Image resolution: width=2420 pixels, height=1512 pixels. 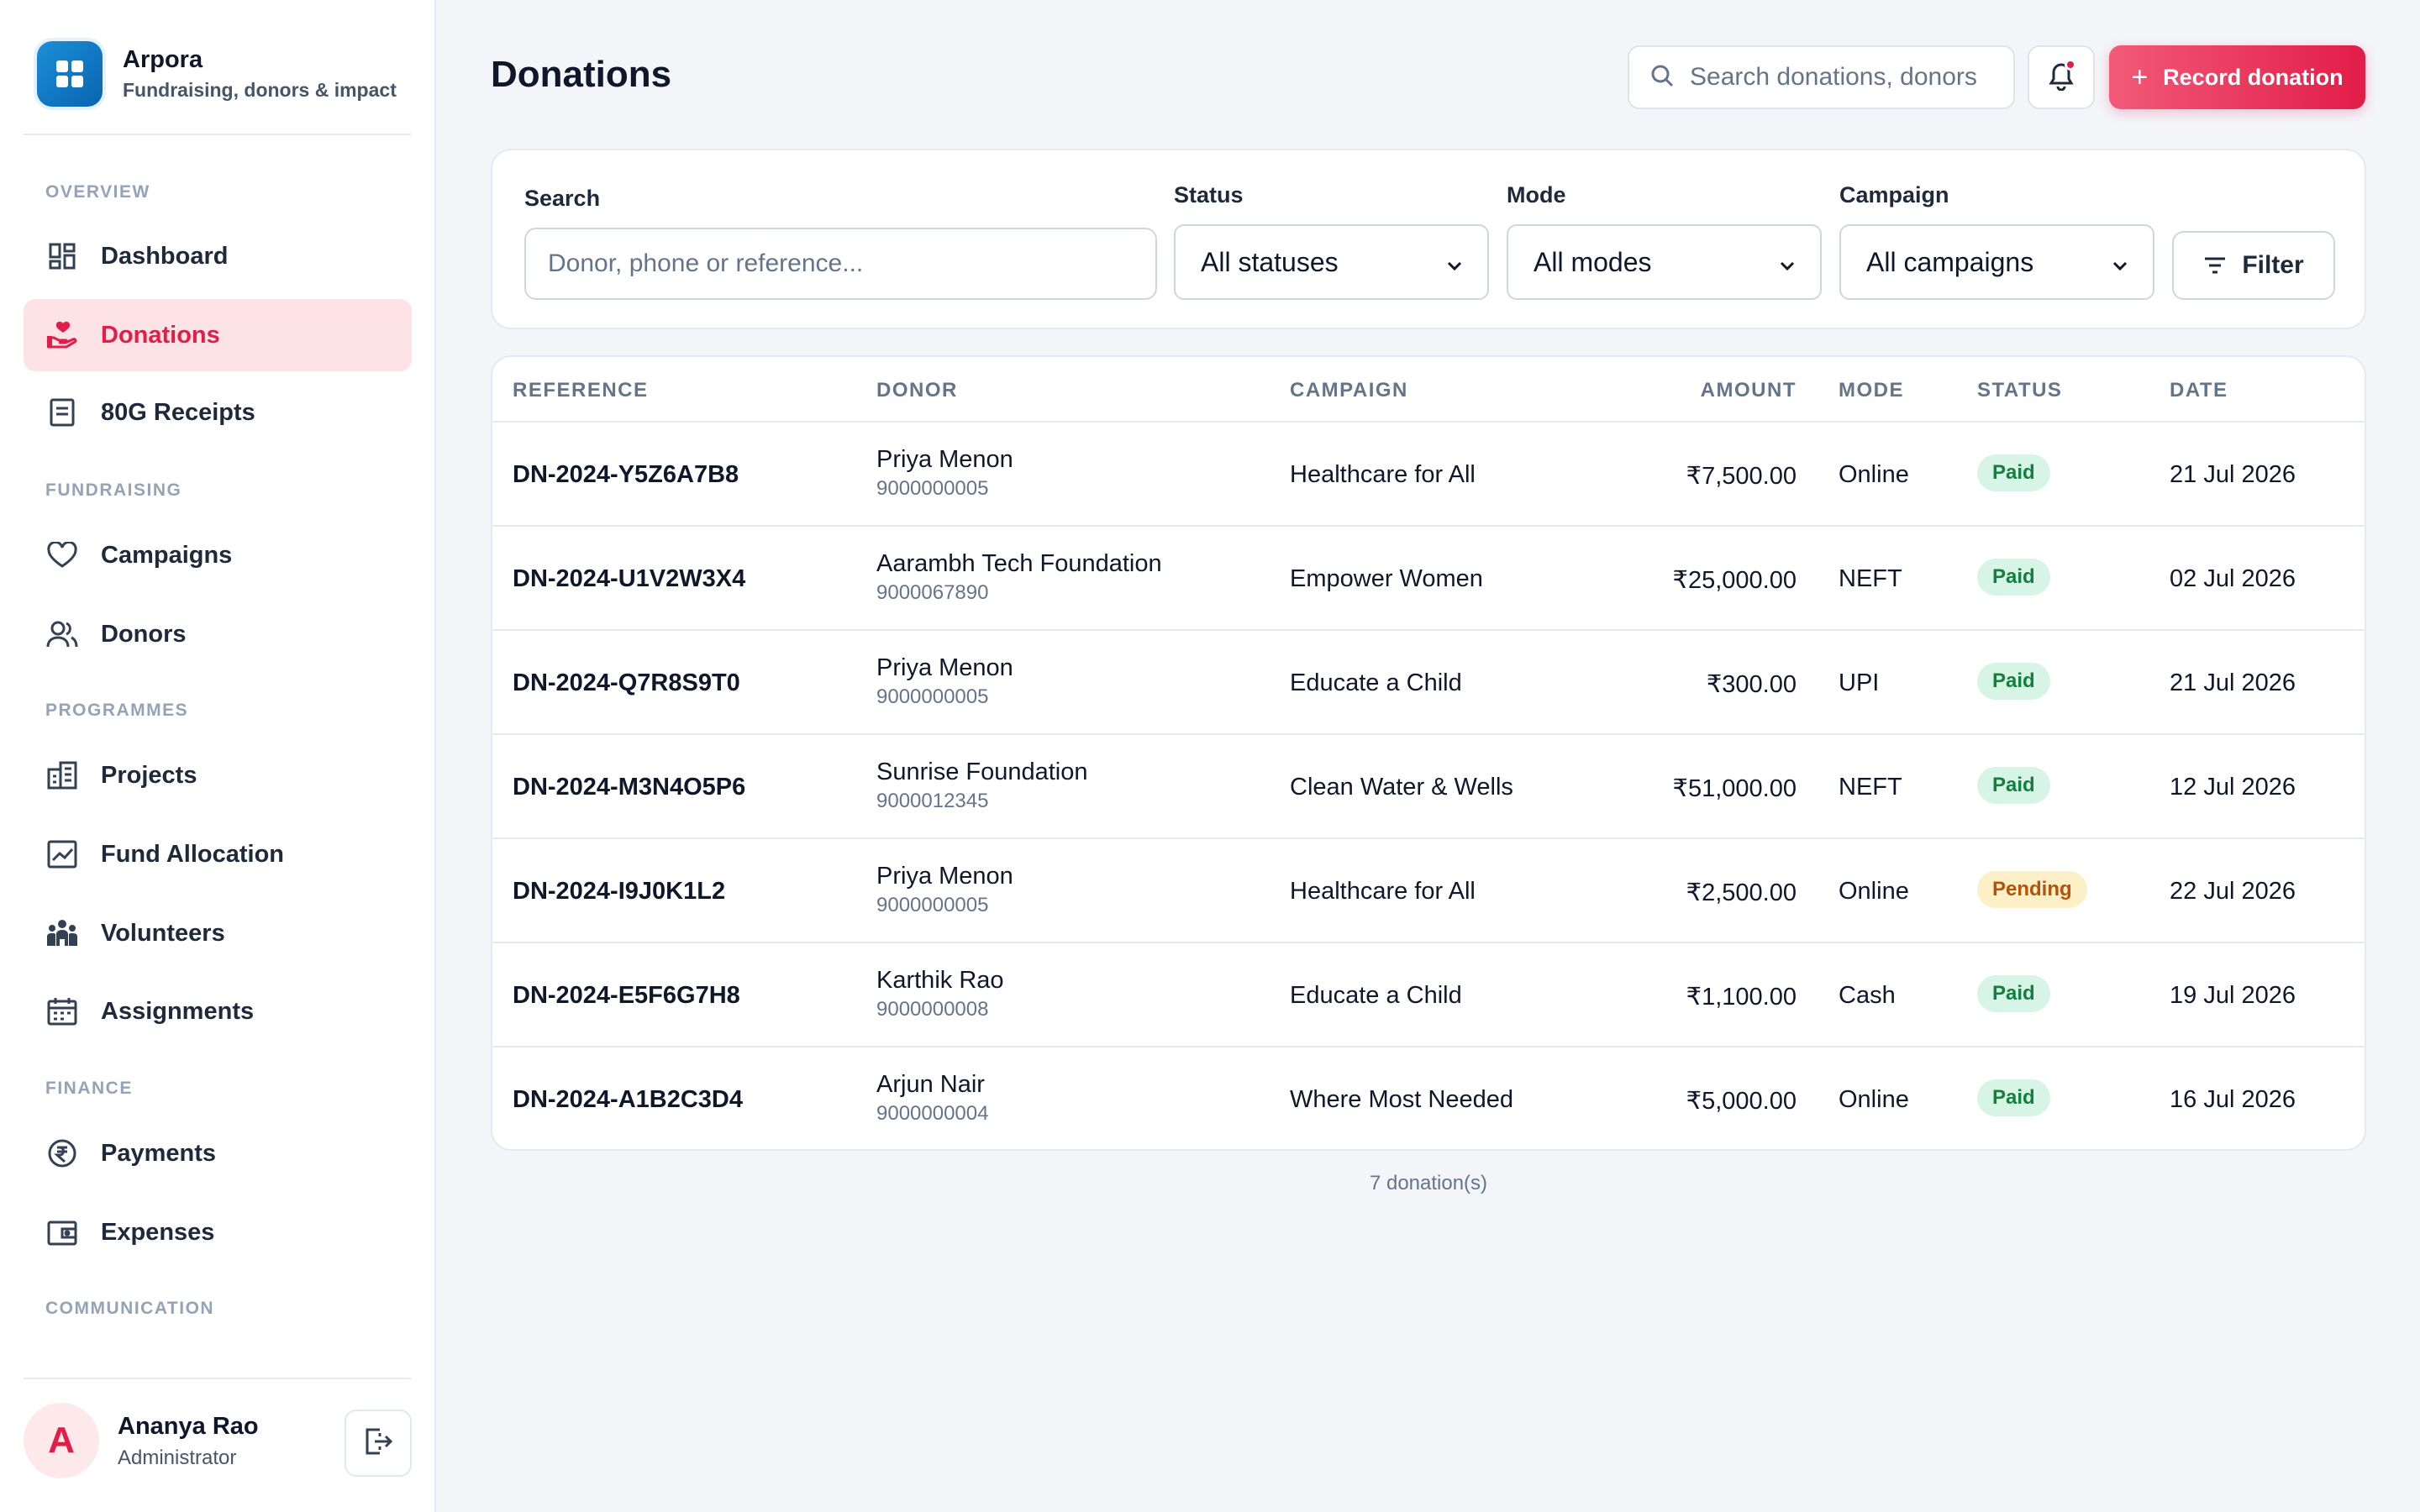 I want to click on amount-cell: ₹1,100.00, so click(x=1741, y=997).